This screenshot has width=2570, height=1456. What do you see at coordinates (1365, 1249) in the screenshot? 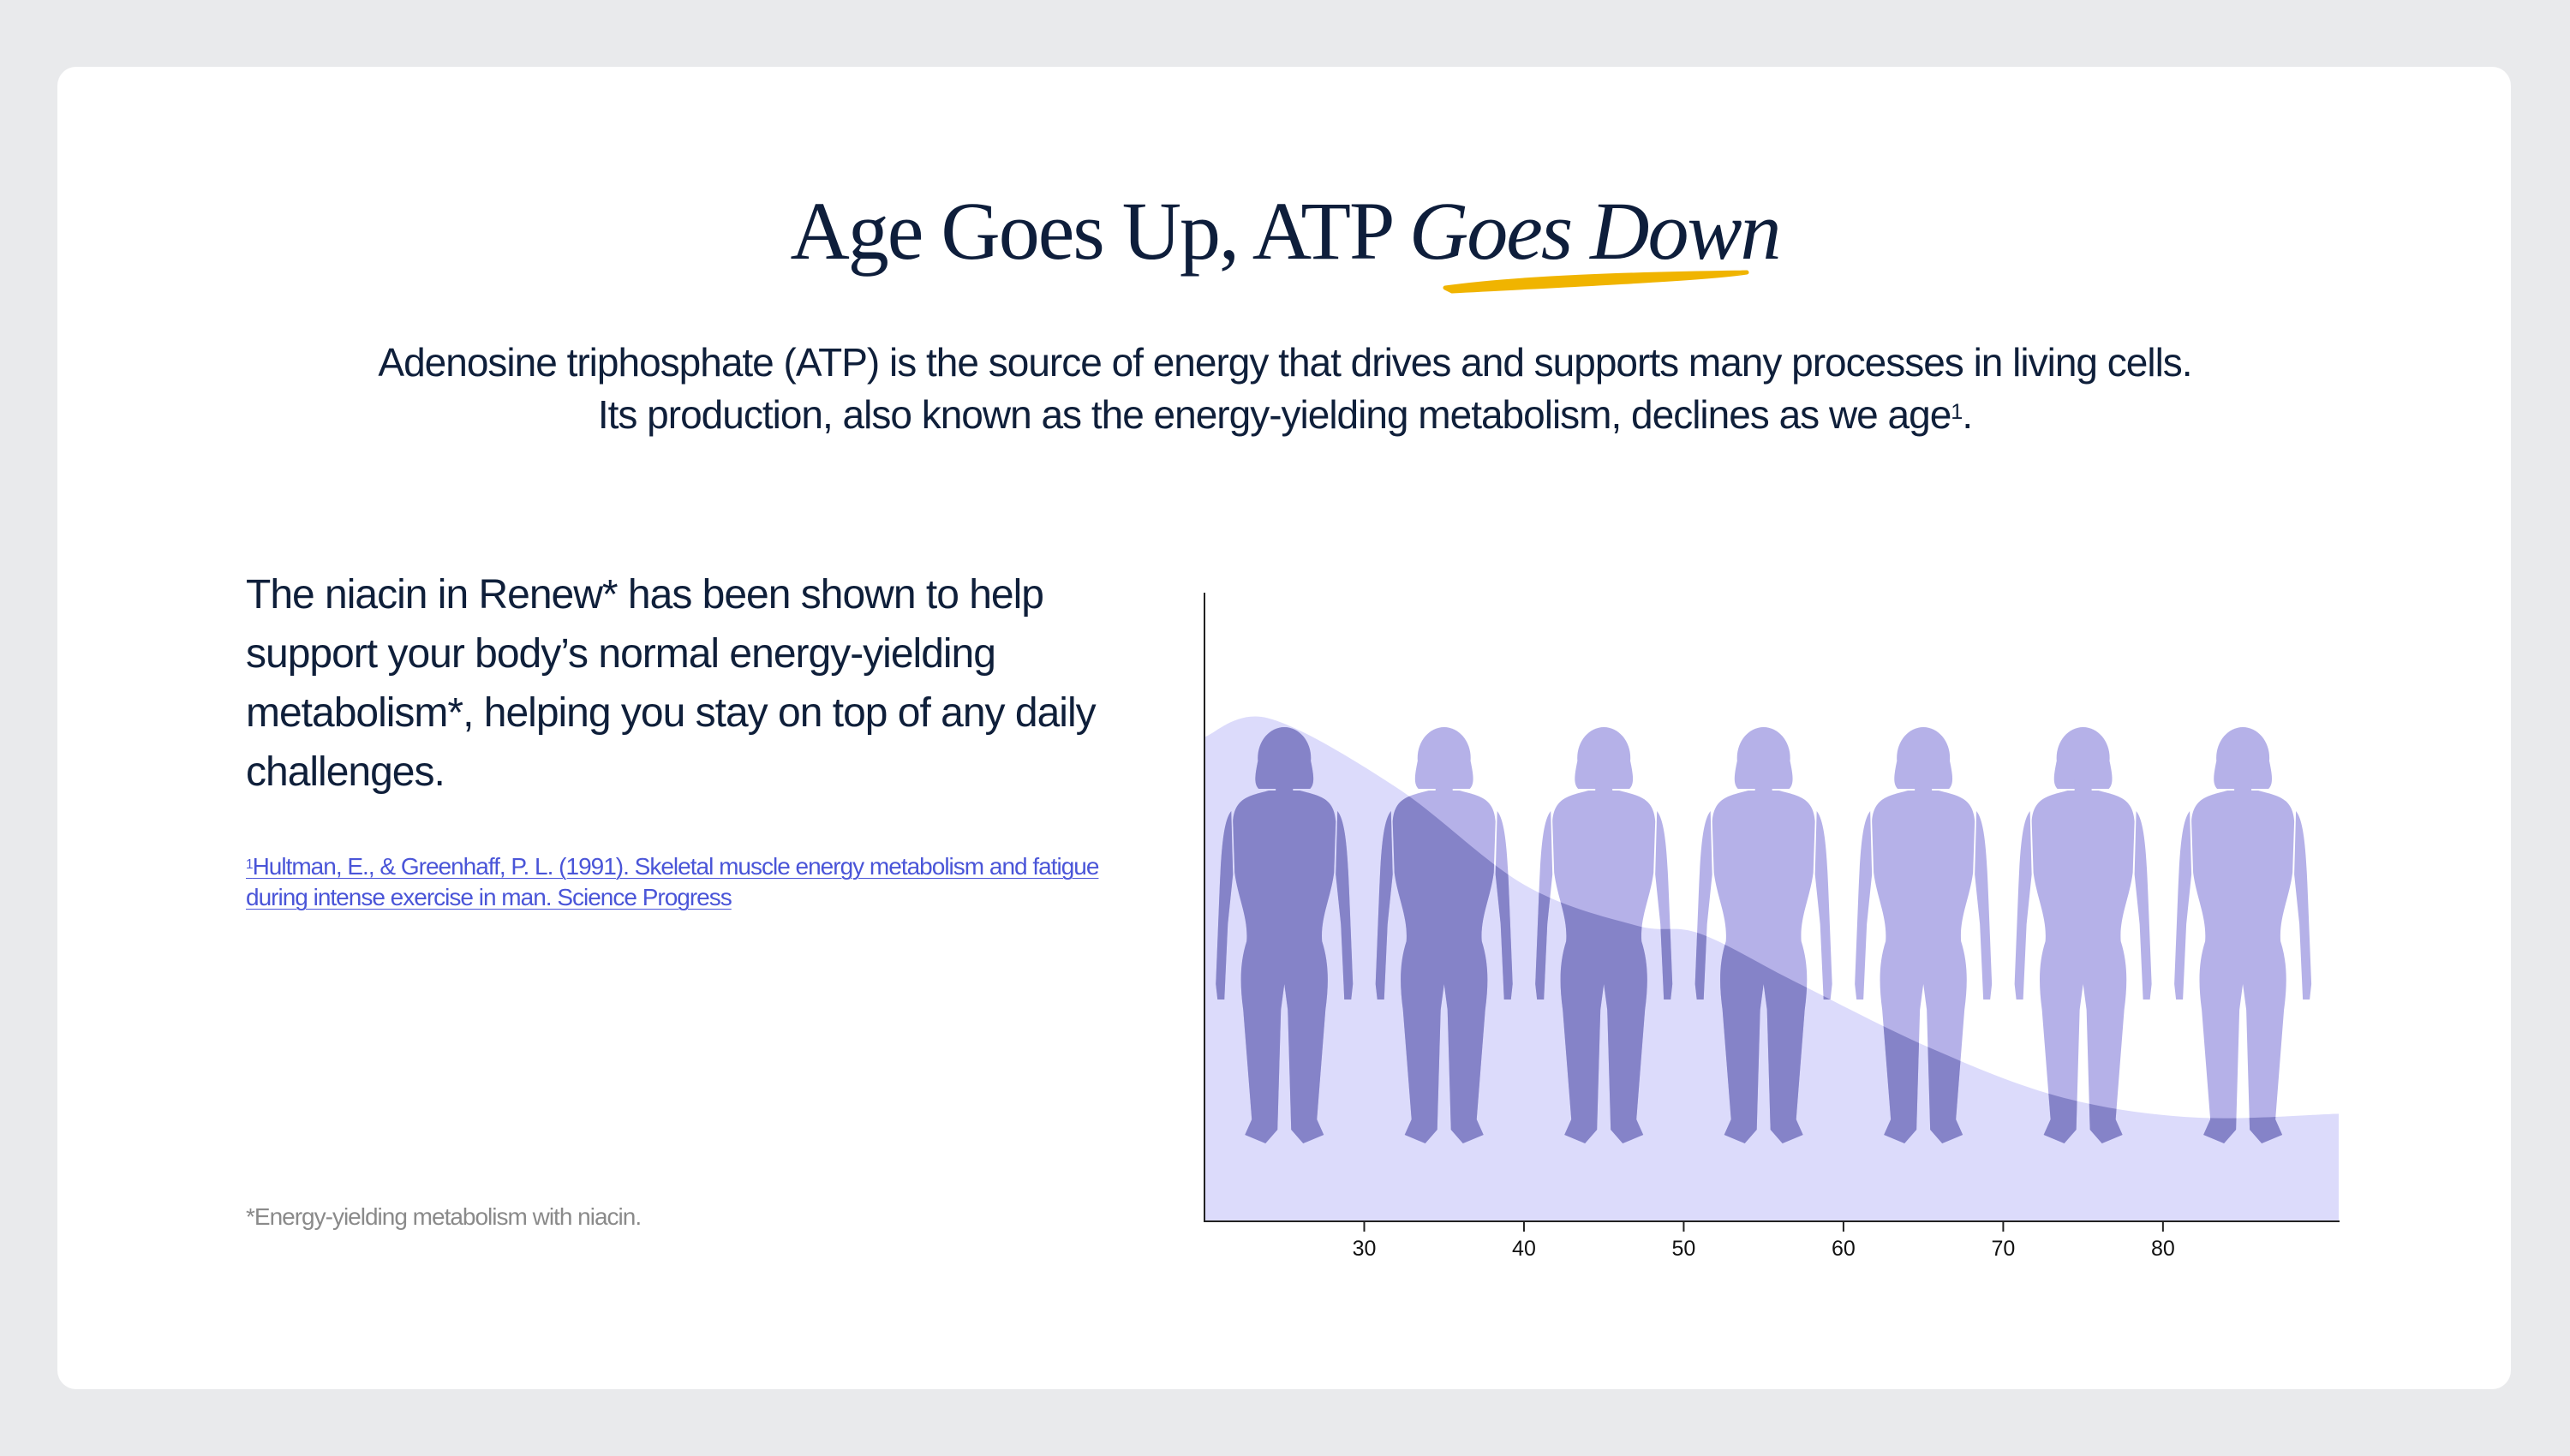
I see `x-tick-label: 30` at bounding box center [1365, 1249].